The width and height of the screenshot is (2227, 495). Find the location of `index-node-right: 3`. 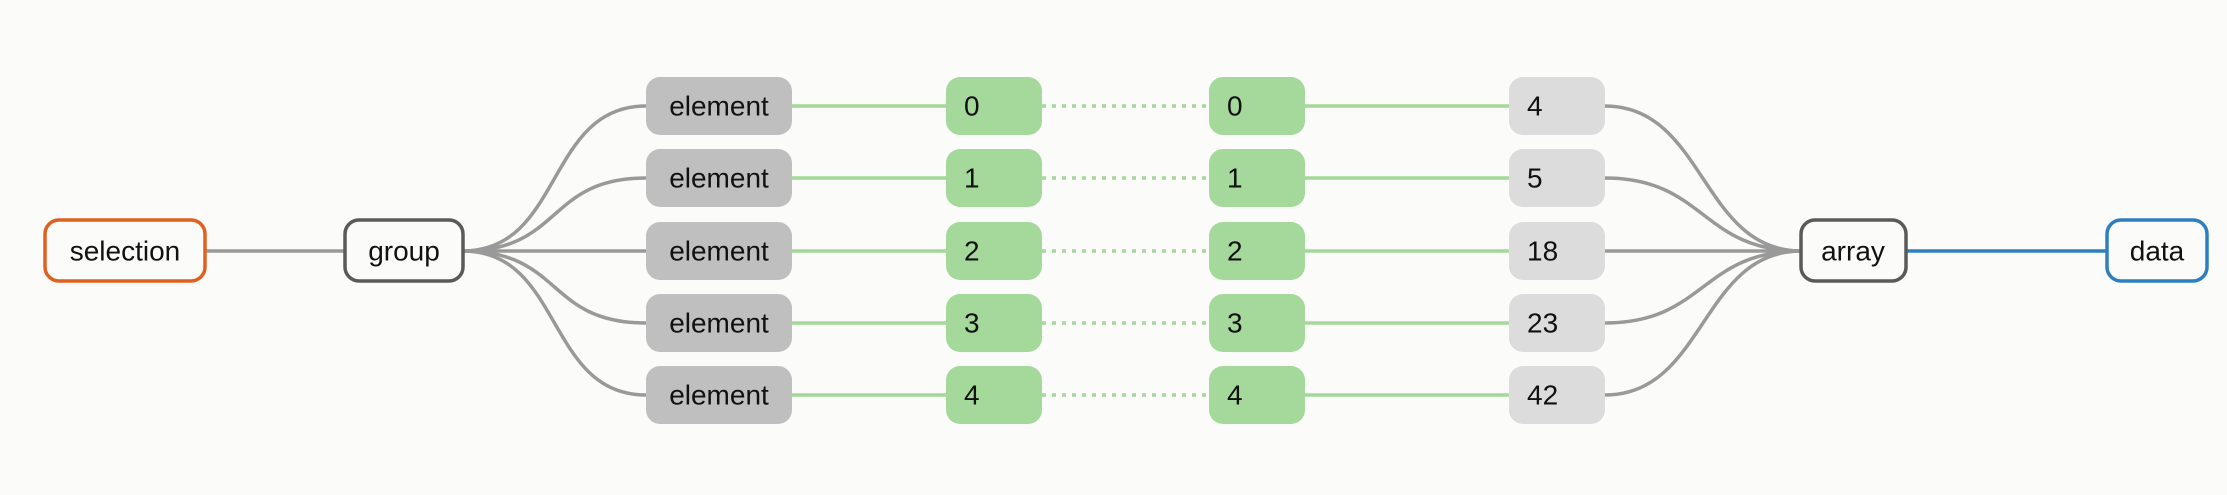

index-node-right: 3 is located at coordinates (1257, 323).